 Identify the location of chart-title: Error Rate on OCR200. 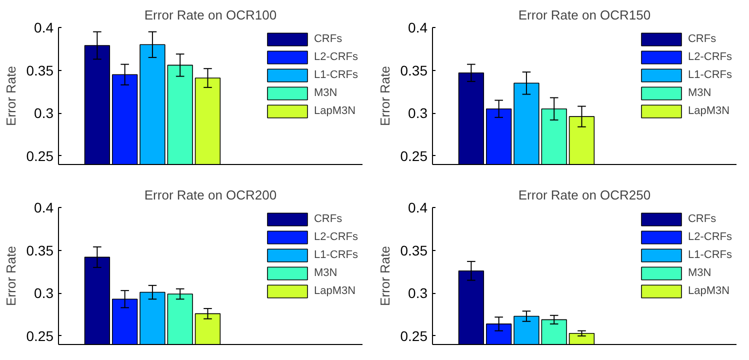
(210, 195).